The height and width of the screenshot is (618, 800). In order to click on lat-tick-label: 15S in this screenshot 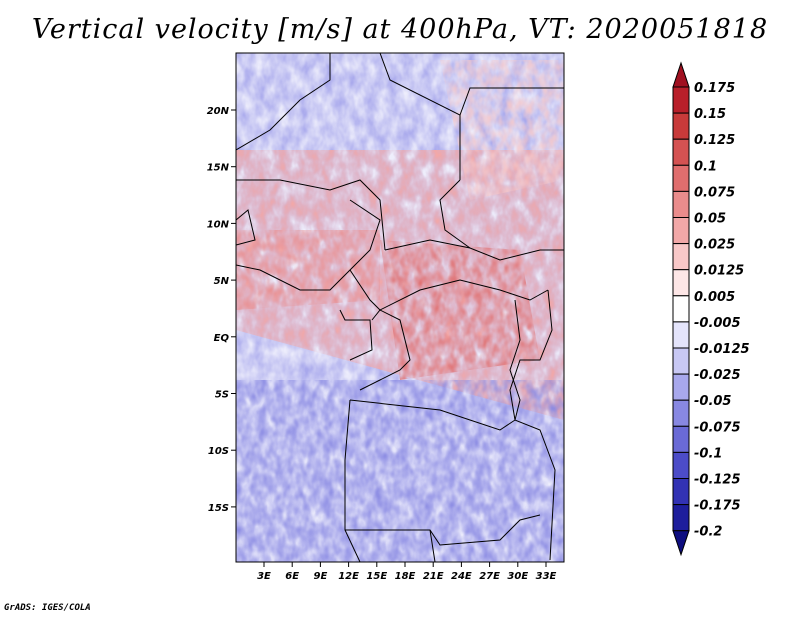, I will do `click(218, 508)`.